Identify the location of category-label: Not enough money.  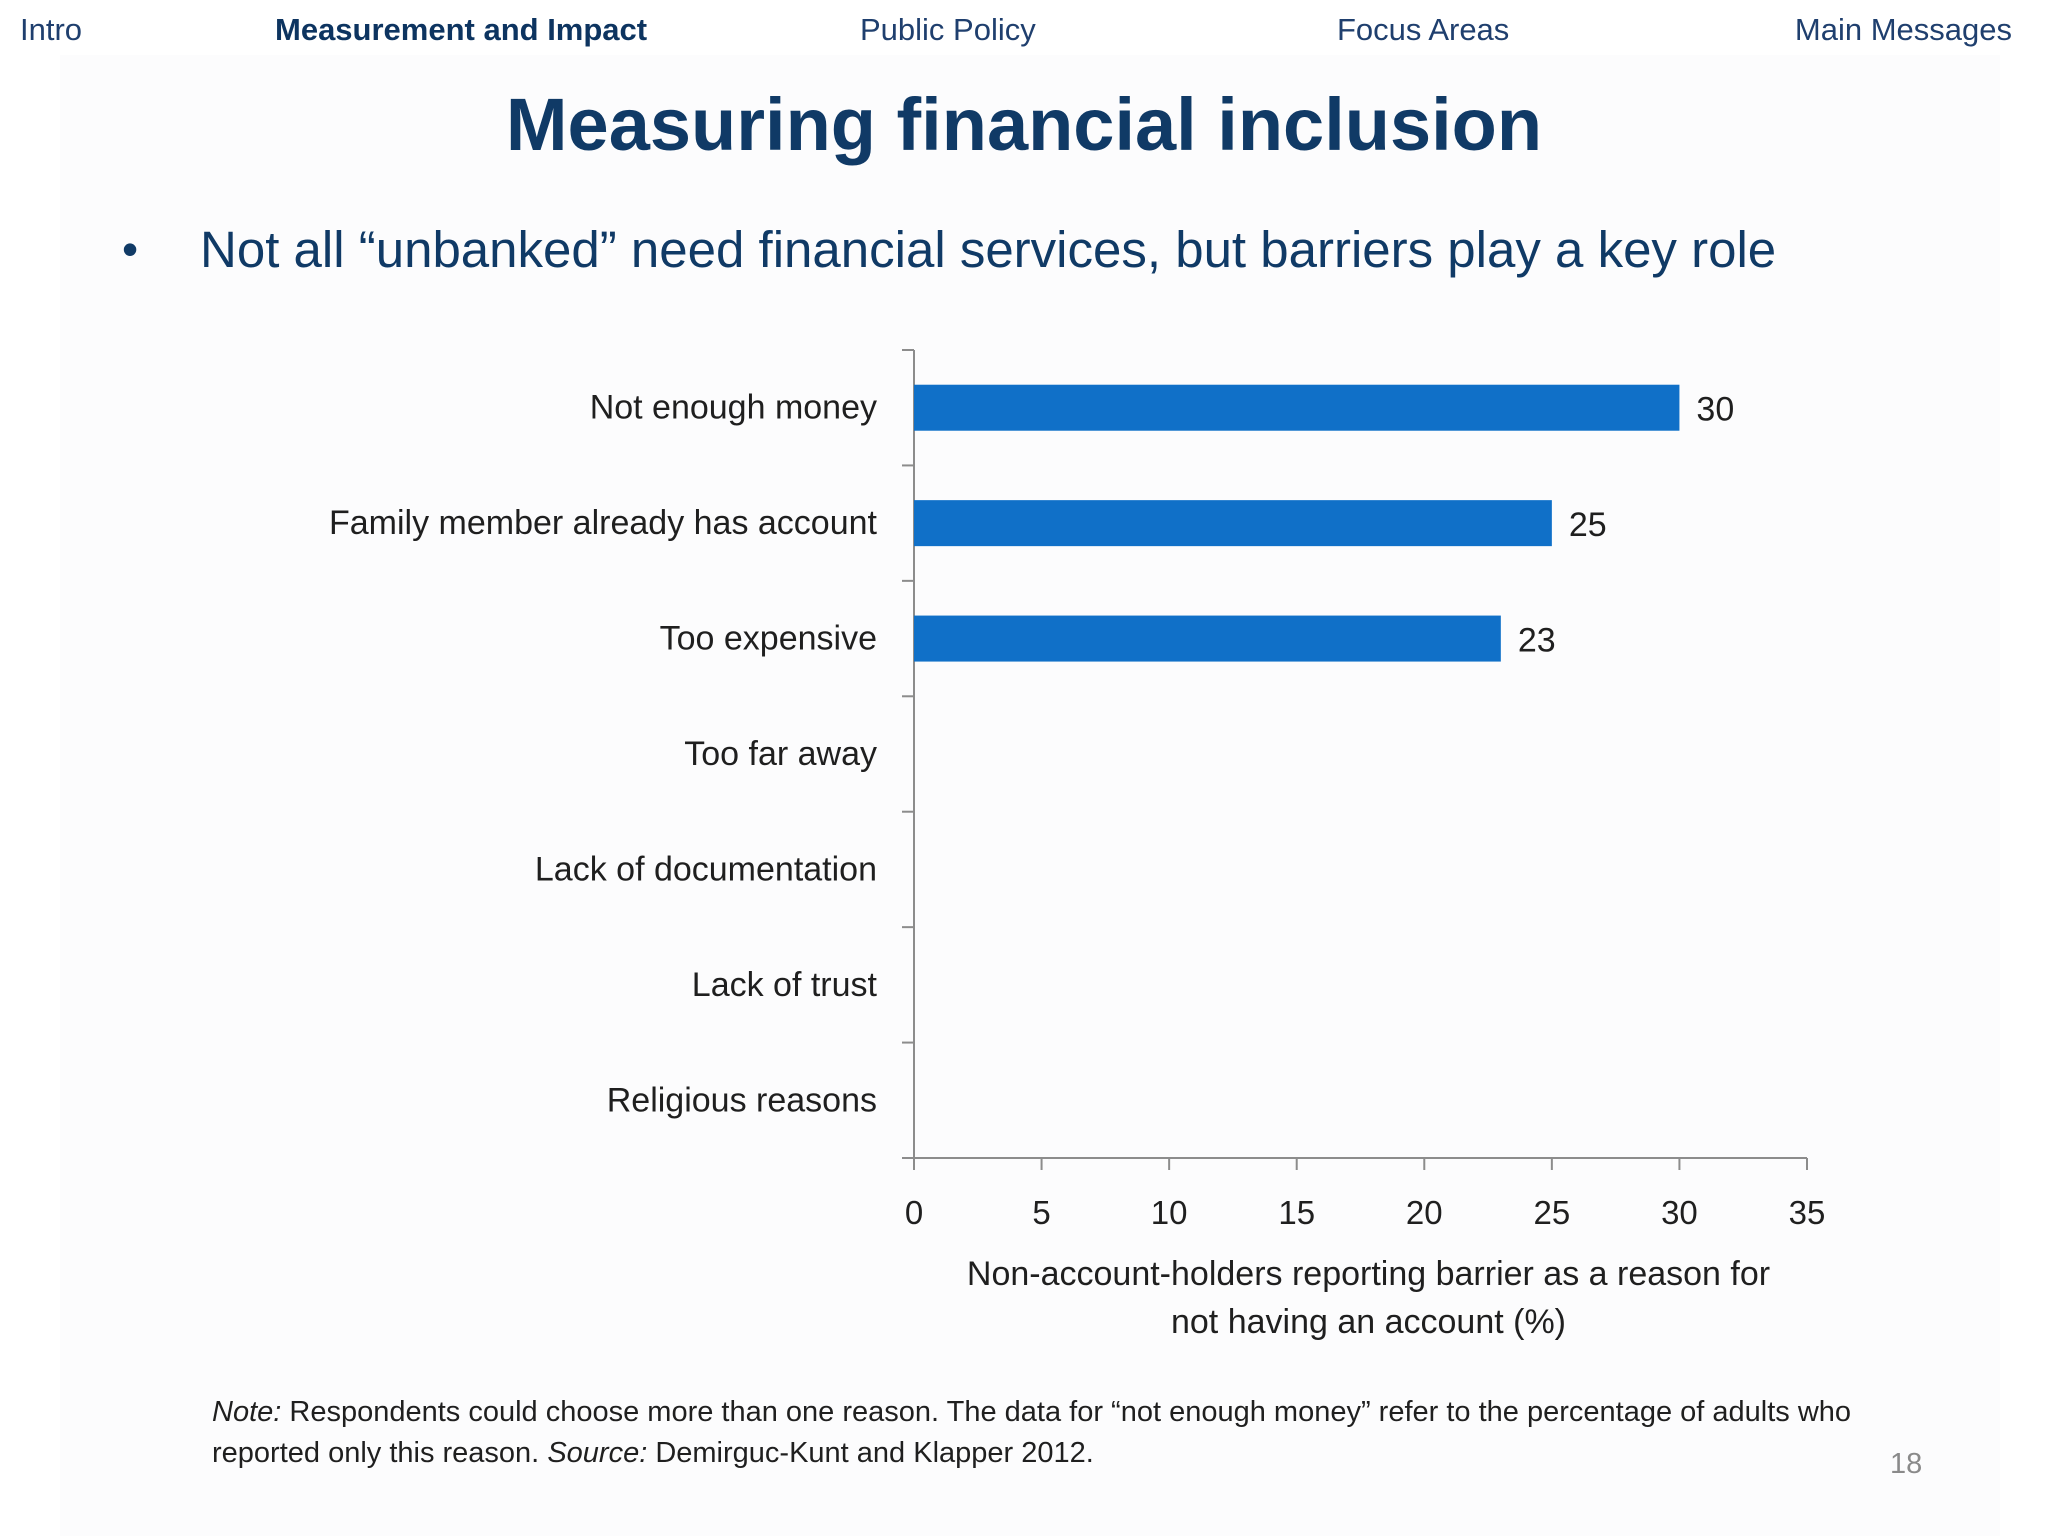
(733, 408).